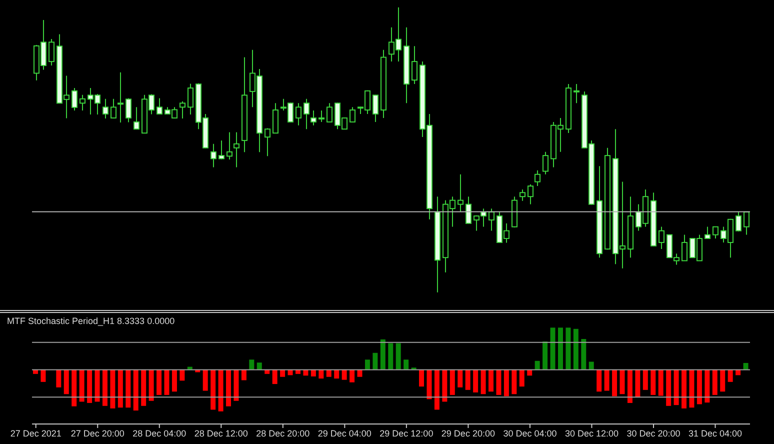 This screenshot has height=444, width=774. I want to click on x-tick-label: 31 Dec 04:00, so click(715, 433).